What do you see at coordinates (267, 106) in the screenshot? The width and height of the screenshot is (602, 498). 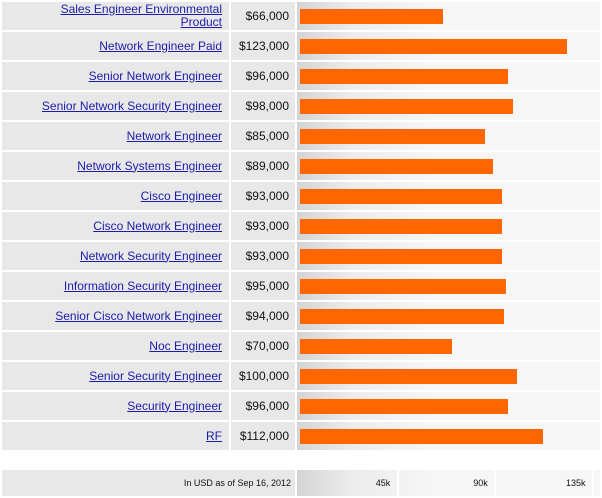 I see `salary-value: $98,000` at bounding box center [267, 106].